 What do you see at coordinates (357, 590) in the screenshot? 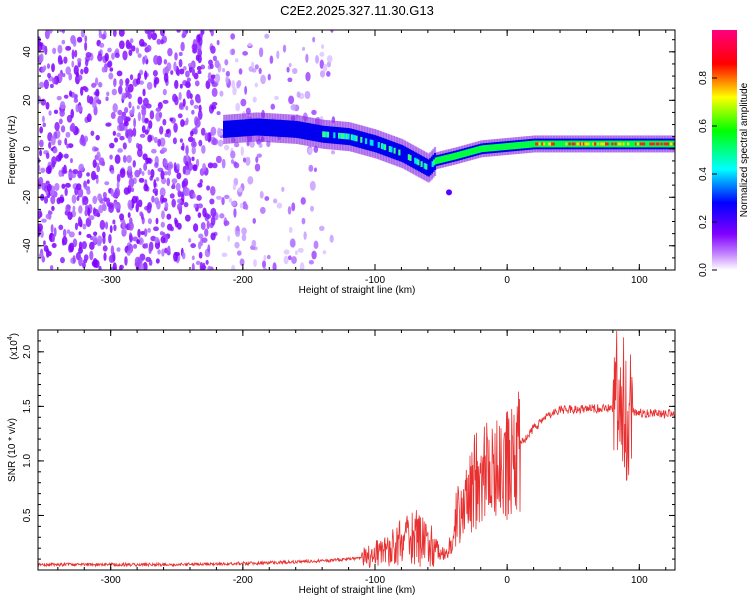
I see `snr-x-label: Height of straight line (km)` at bounding box center [357, 590].